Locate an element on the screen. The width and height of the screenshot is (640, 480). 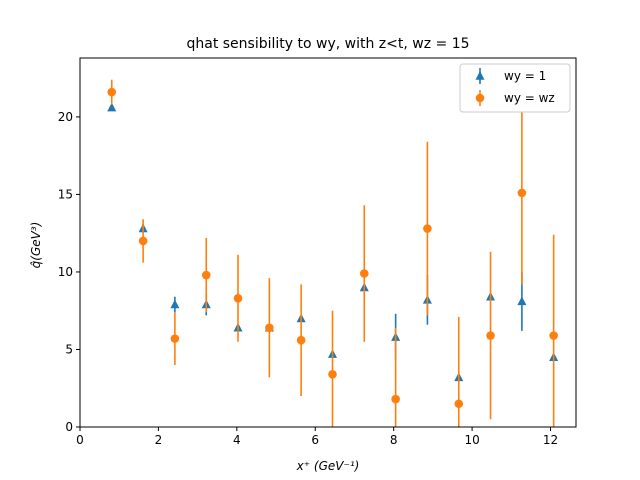
x-tick-label: 10 is located at coordinates (471, 440).